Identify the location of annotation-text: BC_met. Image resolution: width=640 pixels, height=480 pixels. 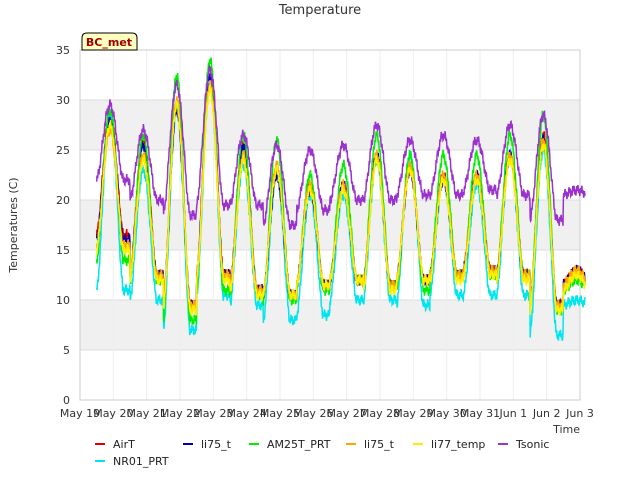
(109, 42).